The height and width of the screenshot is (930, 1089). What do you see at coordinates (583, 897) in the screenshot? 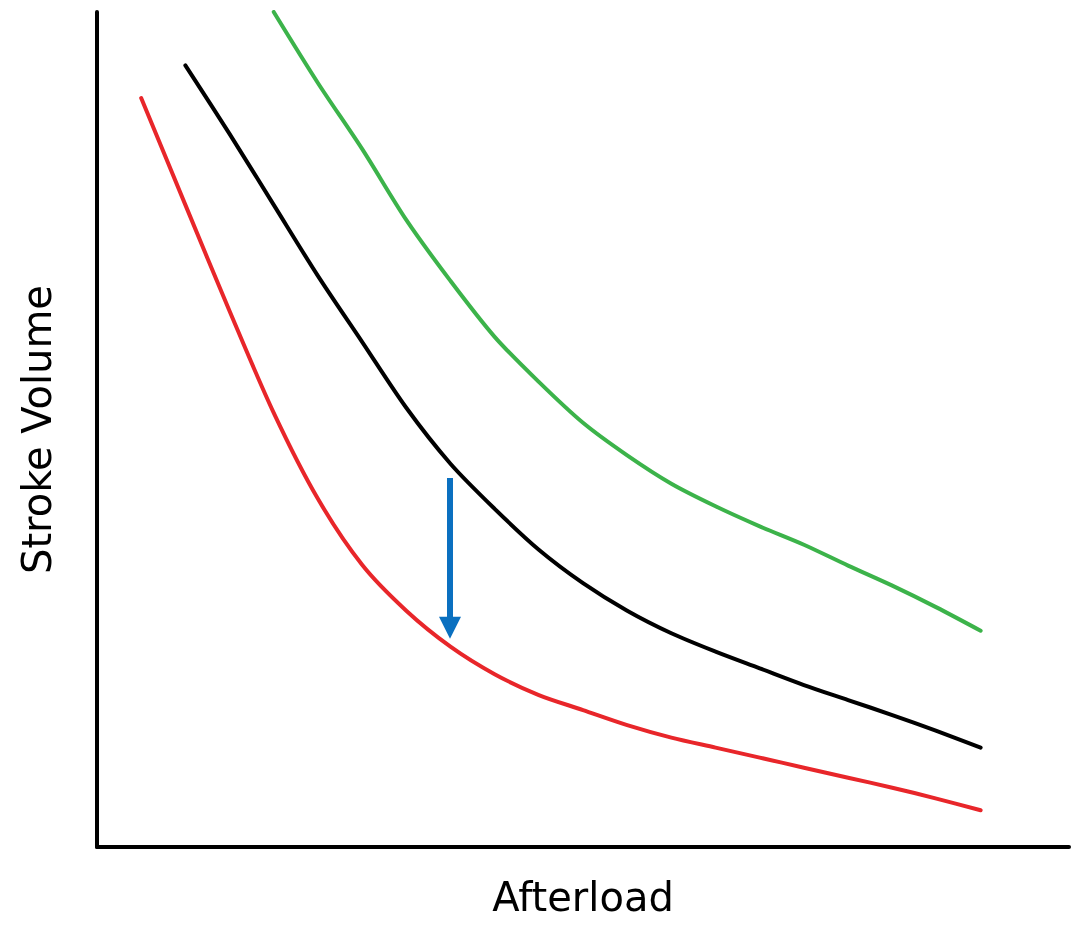
I see `x-axis-title: Afterload` at bounding box center [583, 897].